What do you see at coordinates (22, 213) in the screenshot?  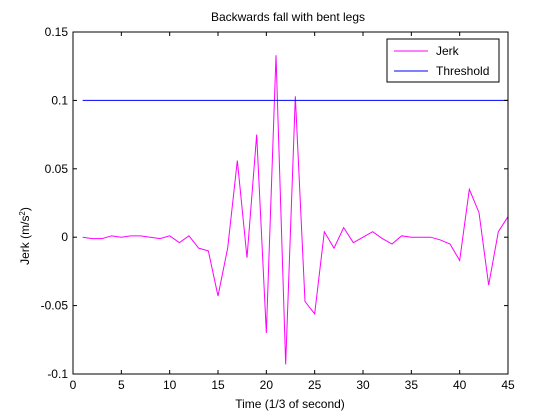 I see `y-axis-label-sup: 2` at bounding box center [22, 213].